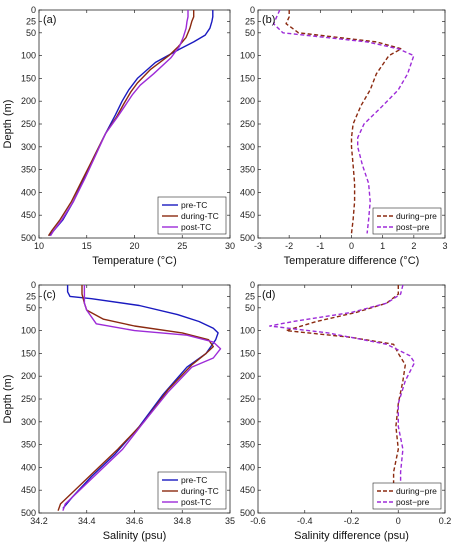 The height and width of the screenshot is (550, 454). What do you see at coordinates (49, 20) in the screenshot?
I see `panel-label: (a)` at bounding box center [49, 20].